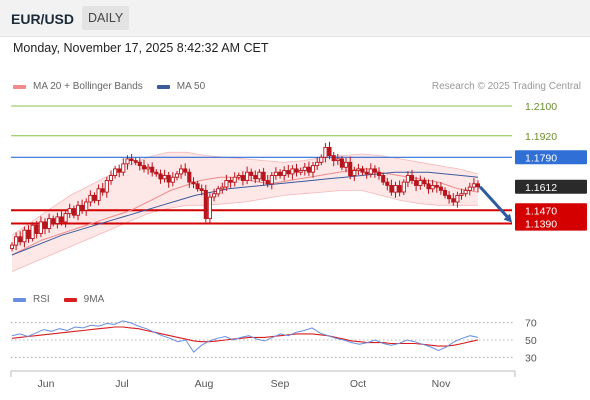 The height and width of the screenshot is (400, 590). What do you see at coordinates (46, 384) in the screenshot?
I see `x-axis-label: Jun` at bounding box center [46, 384].